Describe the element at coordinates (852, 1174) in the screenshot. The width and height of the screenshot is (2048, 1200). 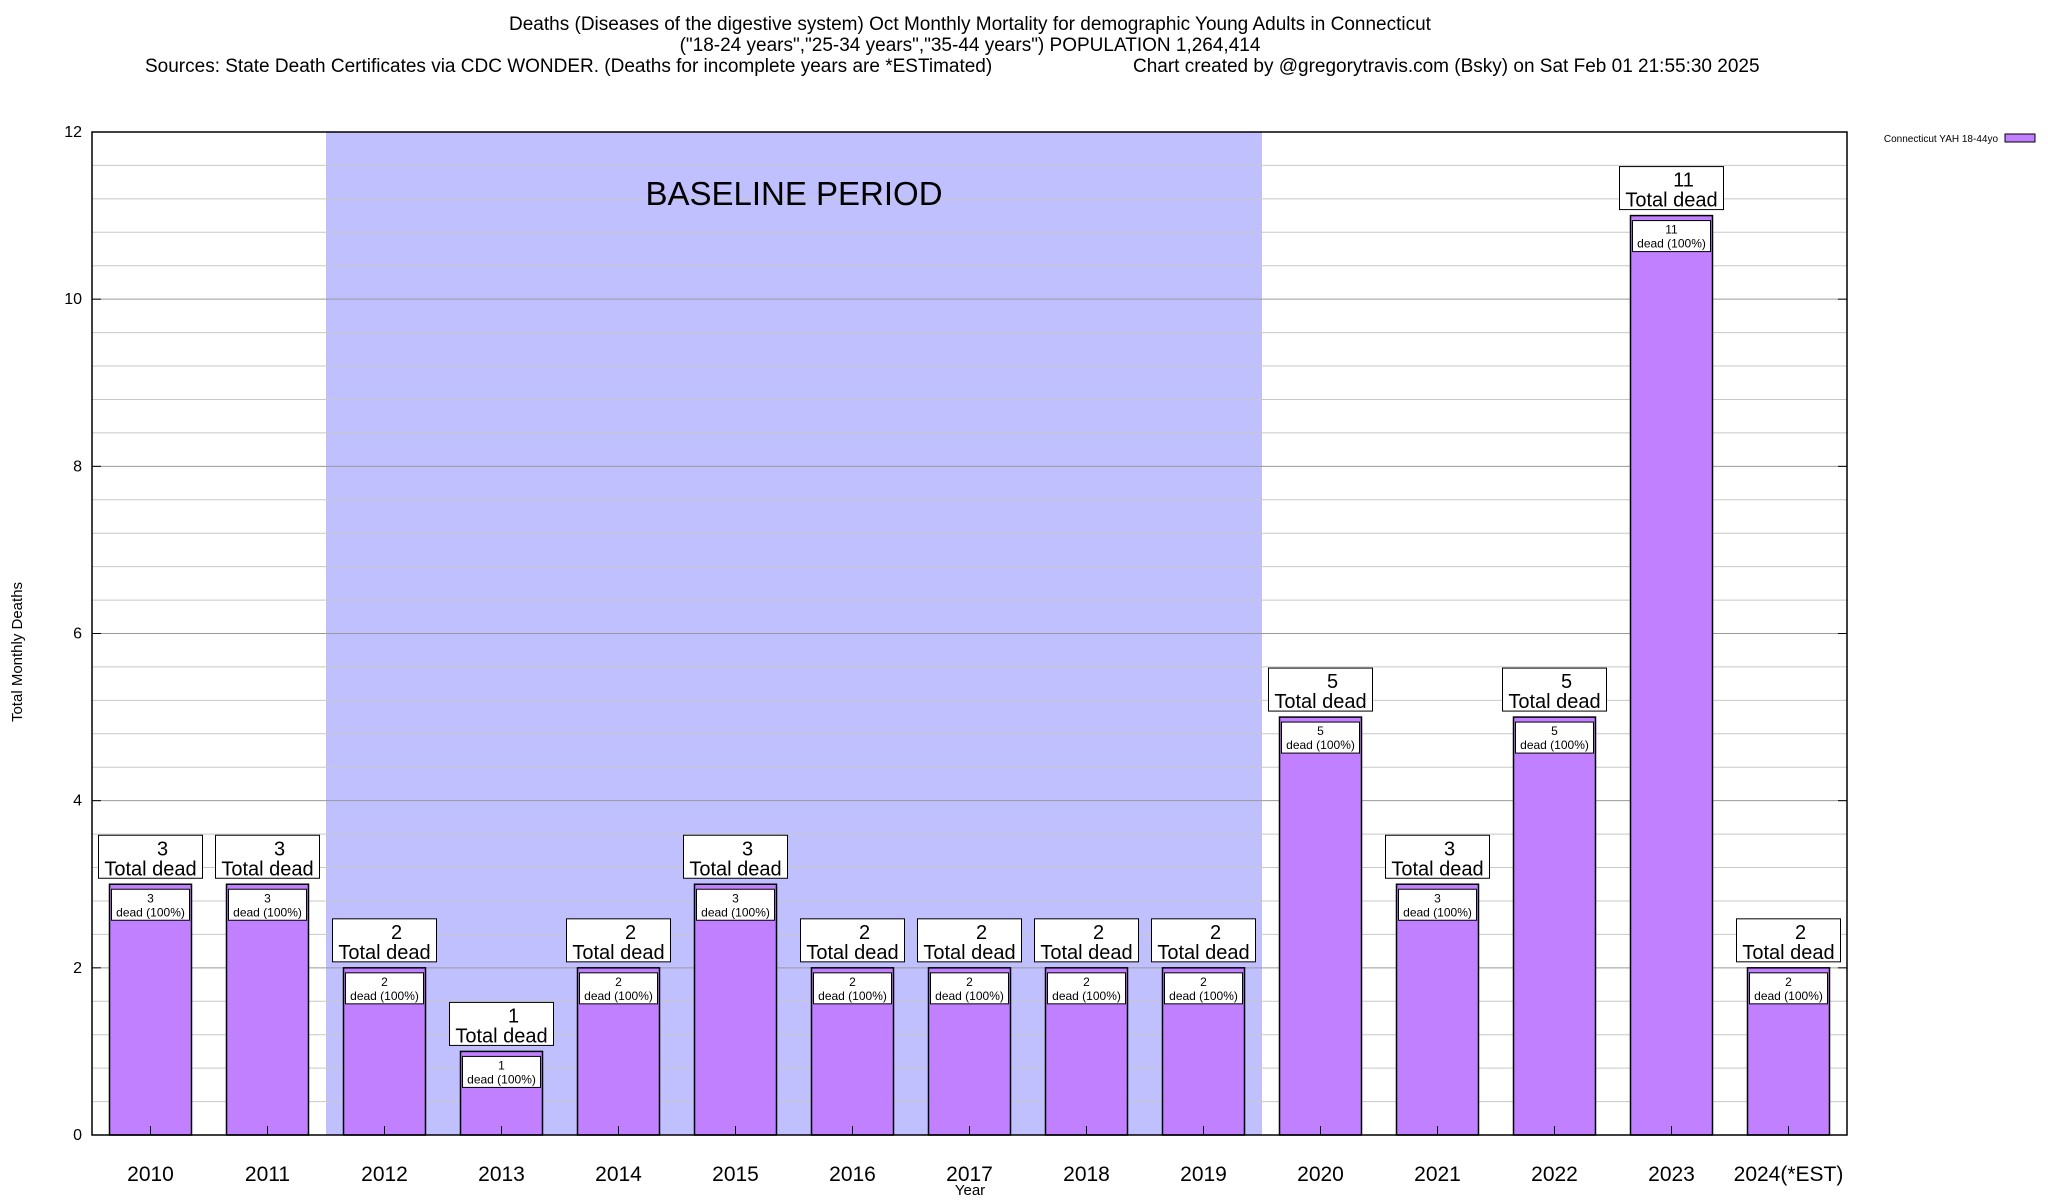
I see `x-tick-label: 2016` at that location.